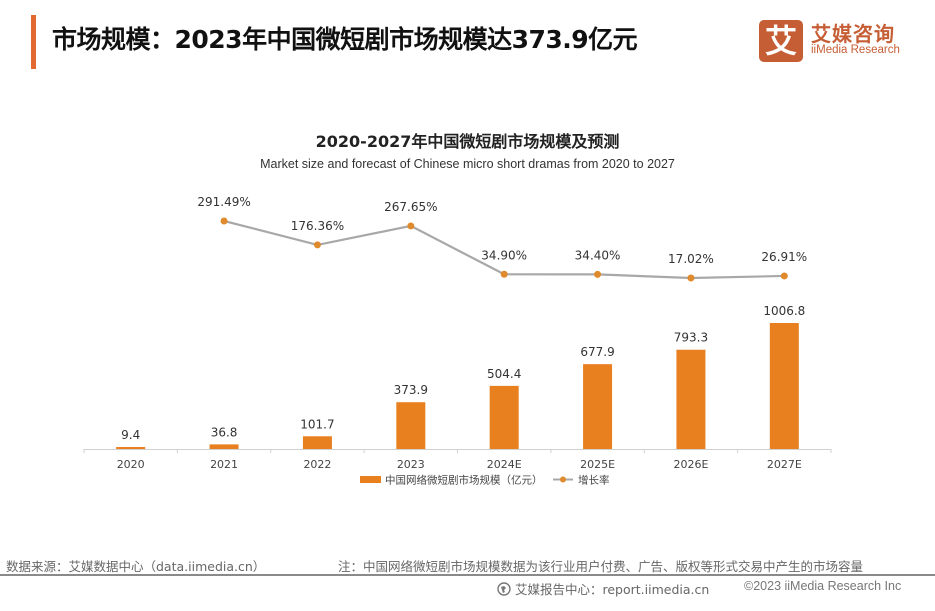 This screenshot has height=611, width=935. I want to click on page-title: 市场规模：2023年中国微短剧市场规模达373.9亿元, so click(345, 39).